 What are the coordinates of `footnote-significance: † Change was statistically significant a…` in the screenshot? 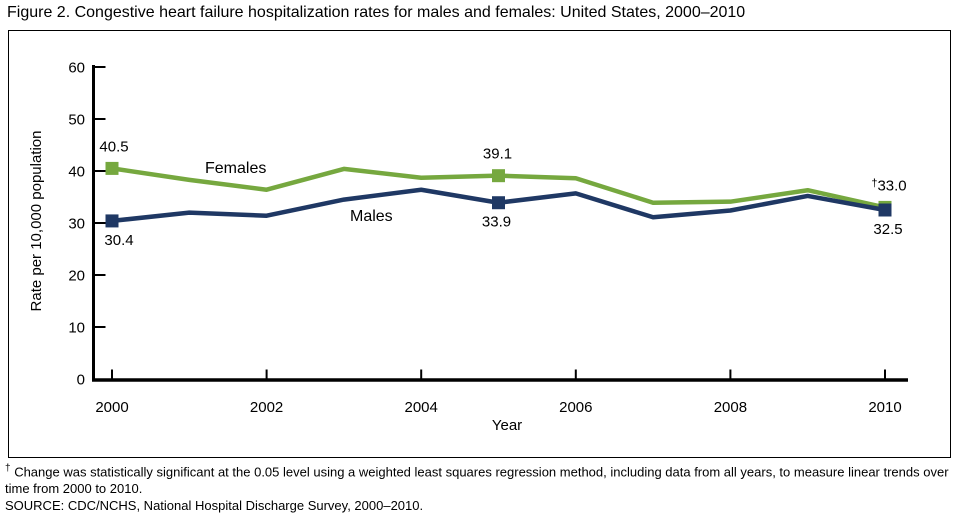 It's located at (478, 478).